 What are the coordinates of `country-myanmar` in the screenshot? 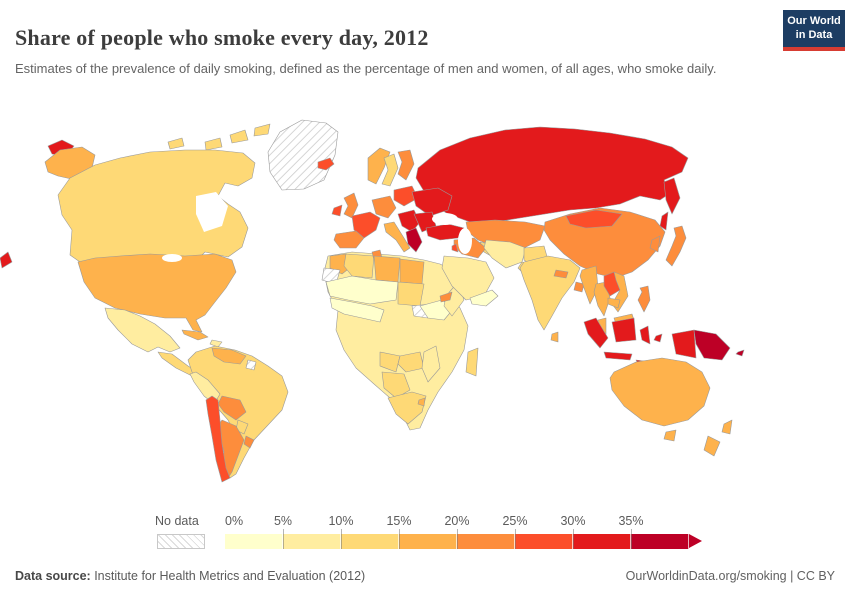 It's located at (589, 285).